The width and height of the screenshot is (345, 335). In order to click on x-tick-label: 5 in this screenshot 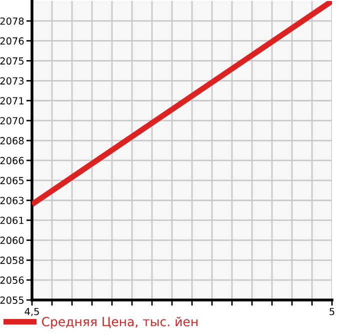, I will do `click(332, 312)`.